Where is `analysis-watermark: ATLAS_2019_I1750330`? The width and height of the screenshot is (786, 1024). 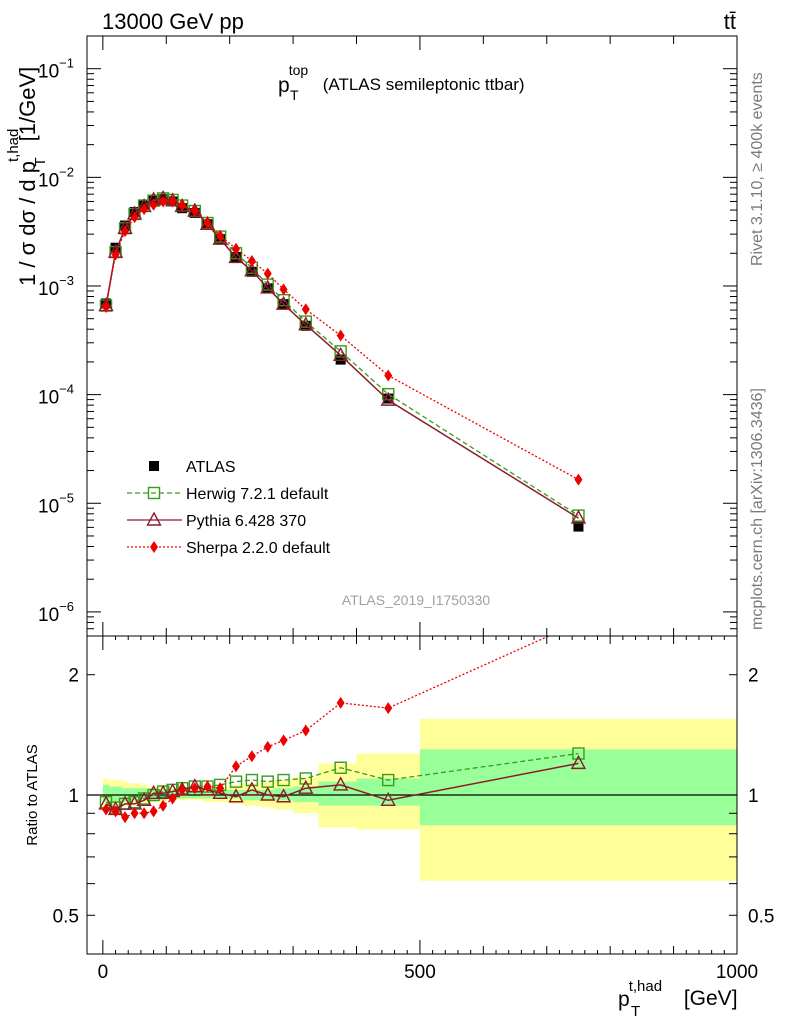
analysis-watermark: ATLAS_2019_I1750330 is located at coordinates (416, 600).